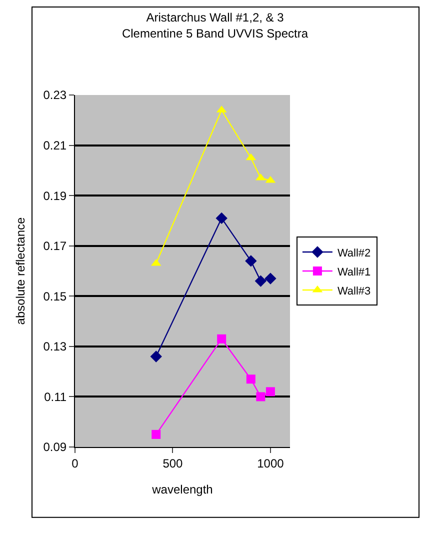  What do you see at coordinates (182, 489) in the screenshot?
I see `x-axis-title: wavelength` at bounding box center [182, 489].